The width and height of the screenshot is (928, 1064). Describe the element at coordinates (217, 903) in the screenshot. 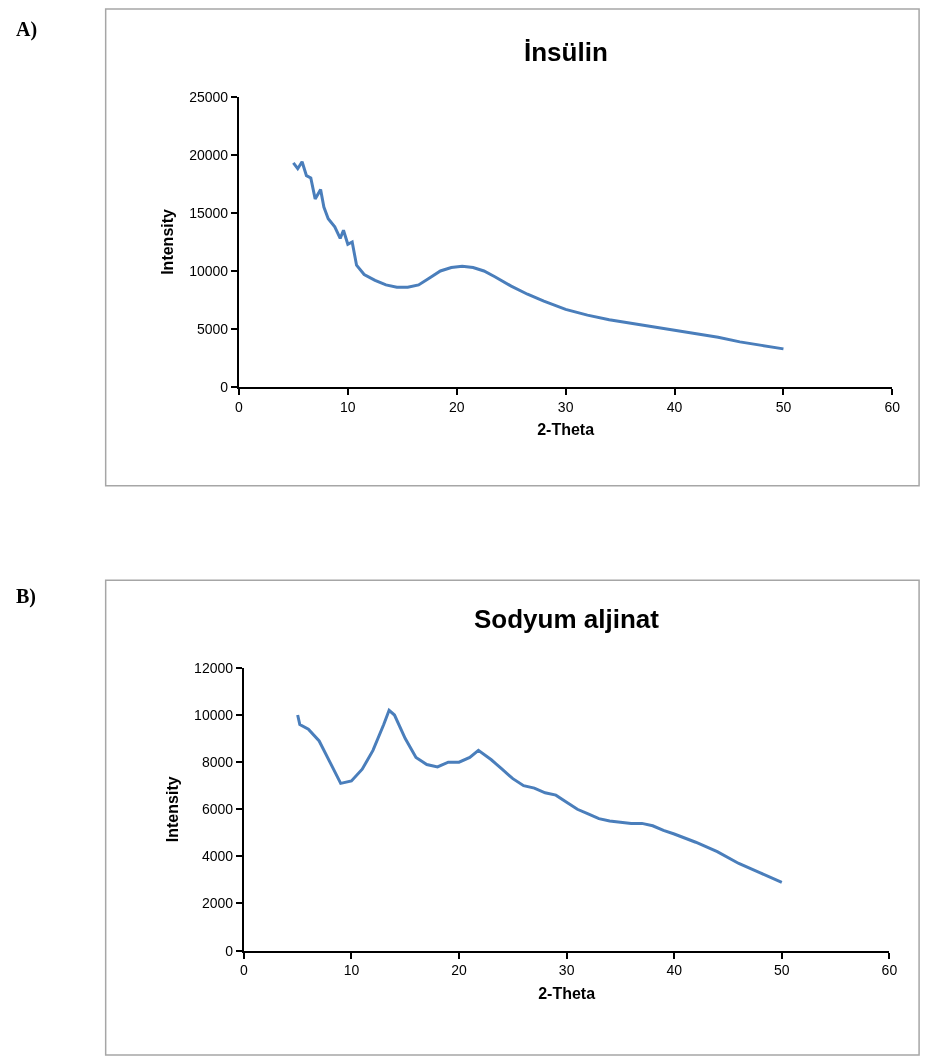

I see `y-tick-label: 2000` at that location.